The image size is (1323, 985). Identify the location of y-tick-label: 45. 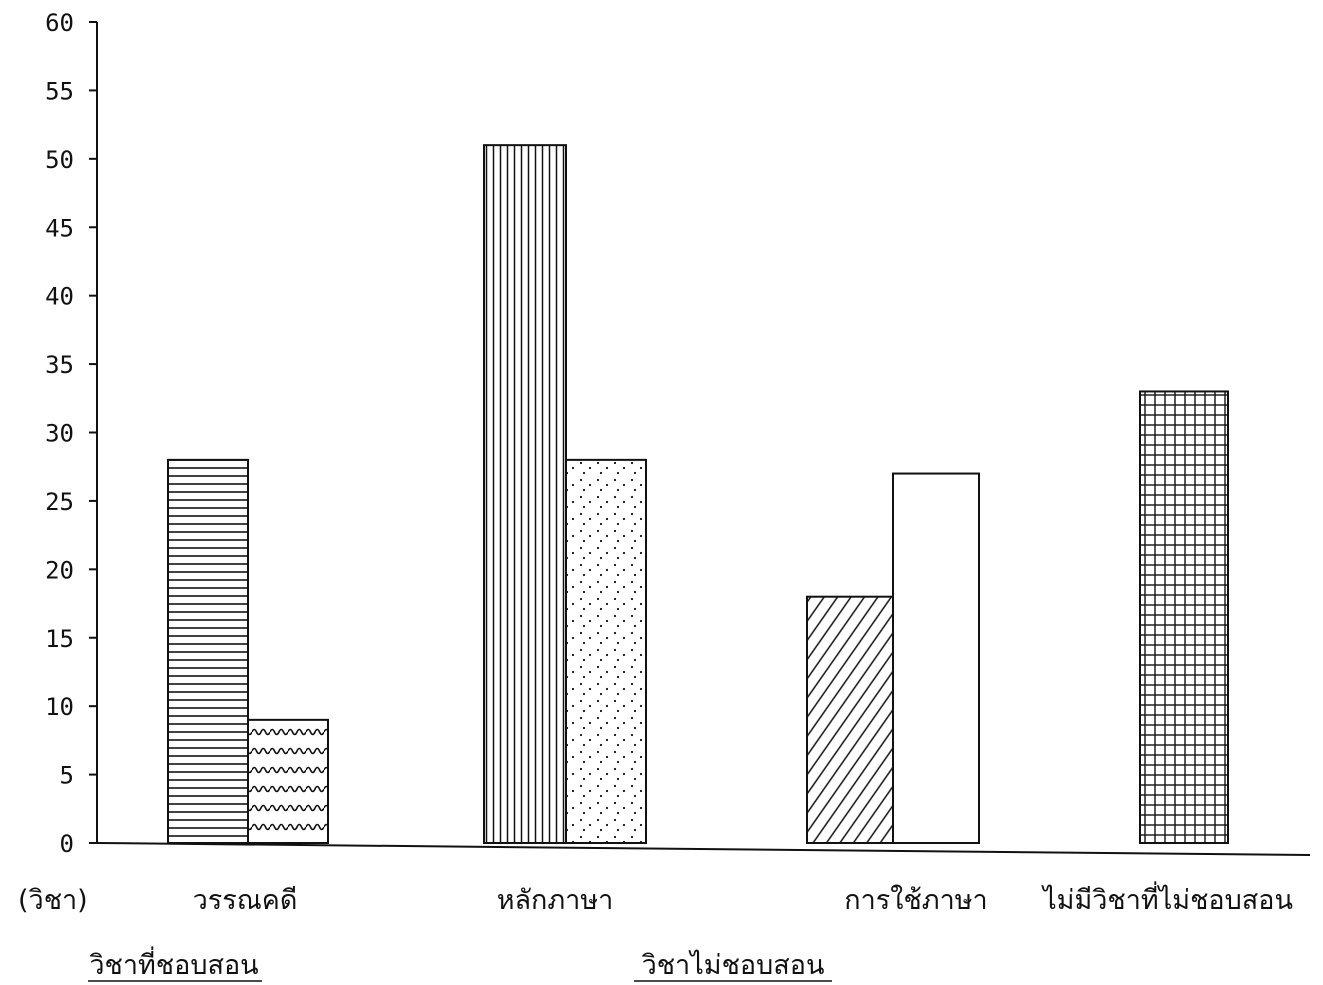
(59, 228).